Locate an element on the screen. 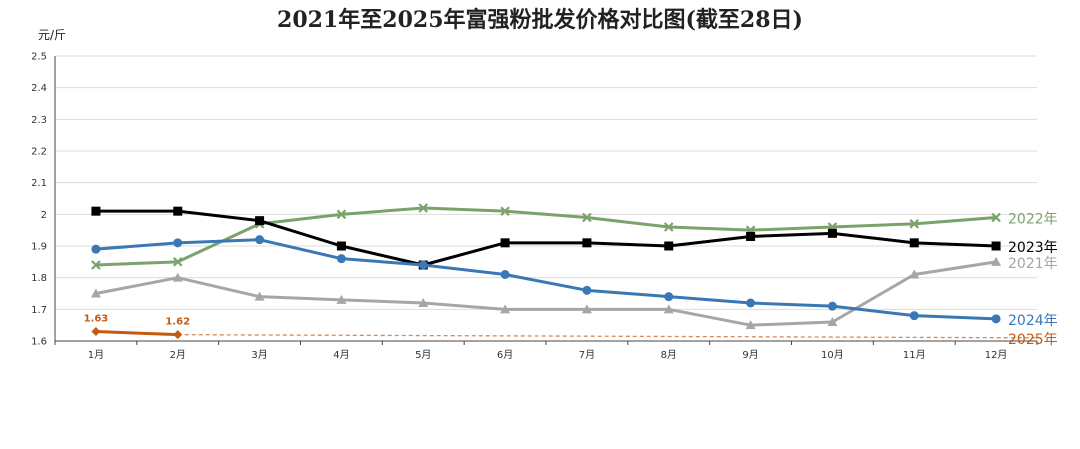 The width and height of the screenshot is (1080, 449). y-tick-label: 1.7 is located at coordinates (39, 310).